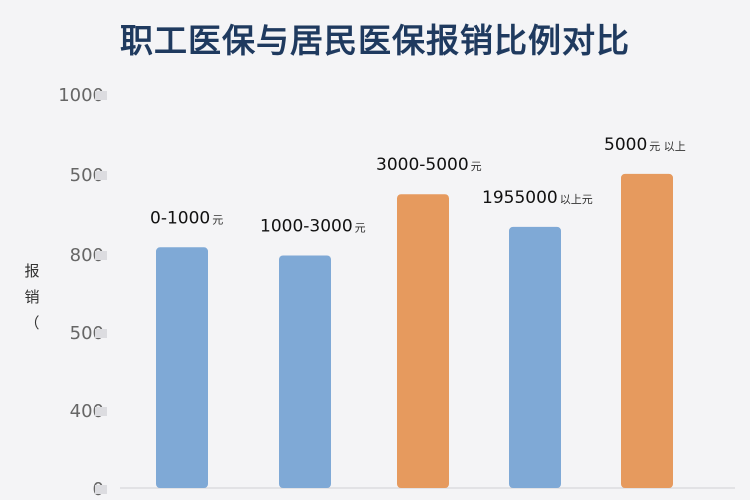 The image size is (750, 500). I want to click on data-label: 3000-5000 元, so click(429, 165).